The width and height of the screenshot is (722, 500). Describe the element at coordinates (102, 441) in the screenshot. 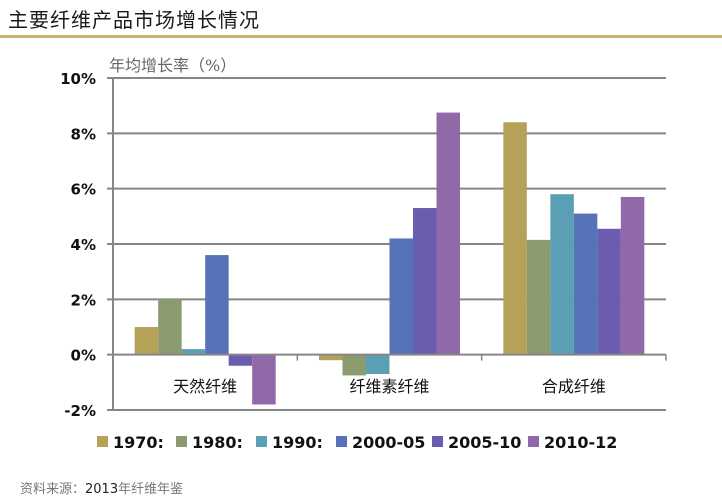

I see `legend-swatch-1970s` at that location.